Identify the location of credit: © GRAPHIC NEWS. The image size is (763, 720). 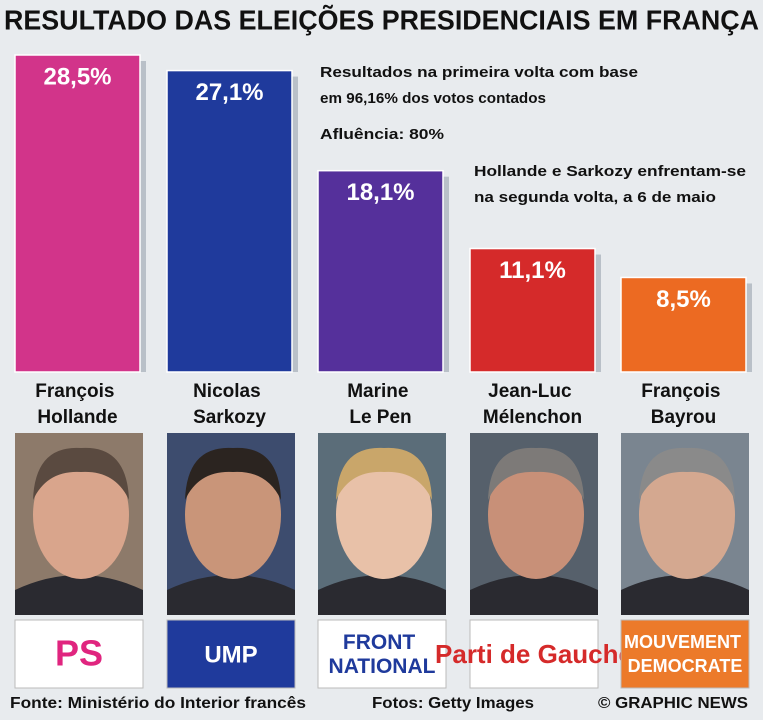
(673, 703).